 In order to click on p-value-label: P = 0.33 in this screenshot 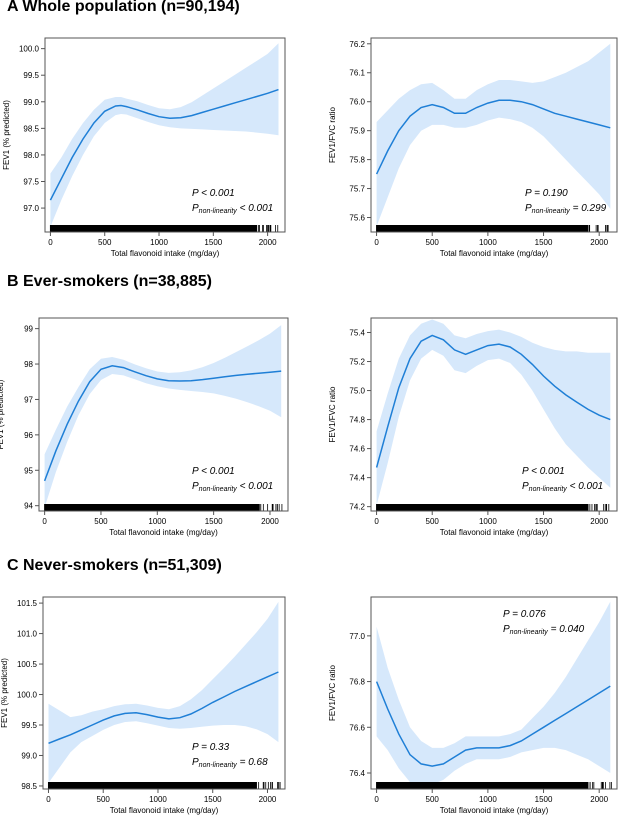, I will do `click(211, 747)`.